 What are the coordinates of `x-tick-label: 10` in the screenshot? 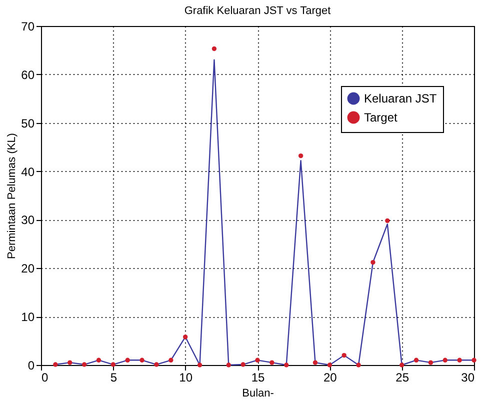 It's located at (186, 377).